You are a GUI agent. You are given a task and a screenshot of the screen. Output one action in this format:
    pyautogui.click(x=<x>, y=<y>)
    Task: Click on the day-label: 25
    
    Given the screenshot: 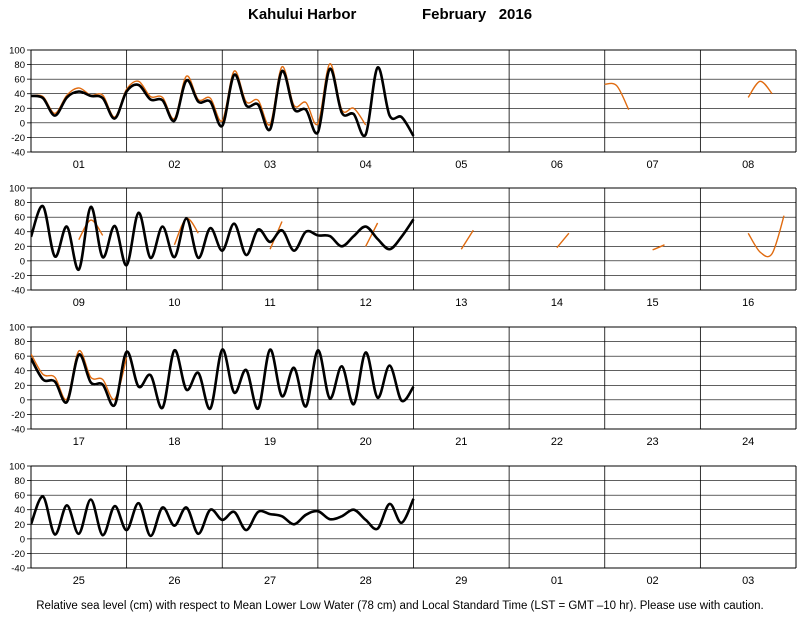 What is the action you would take?
    pyautogui.click(x=79, y=581)
    